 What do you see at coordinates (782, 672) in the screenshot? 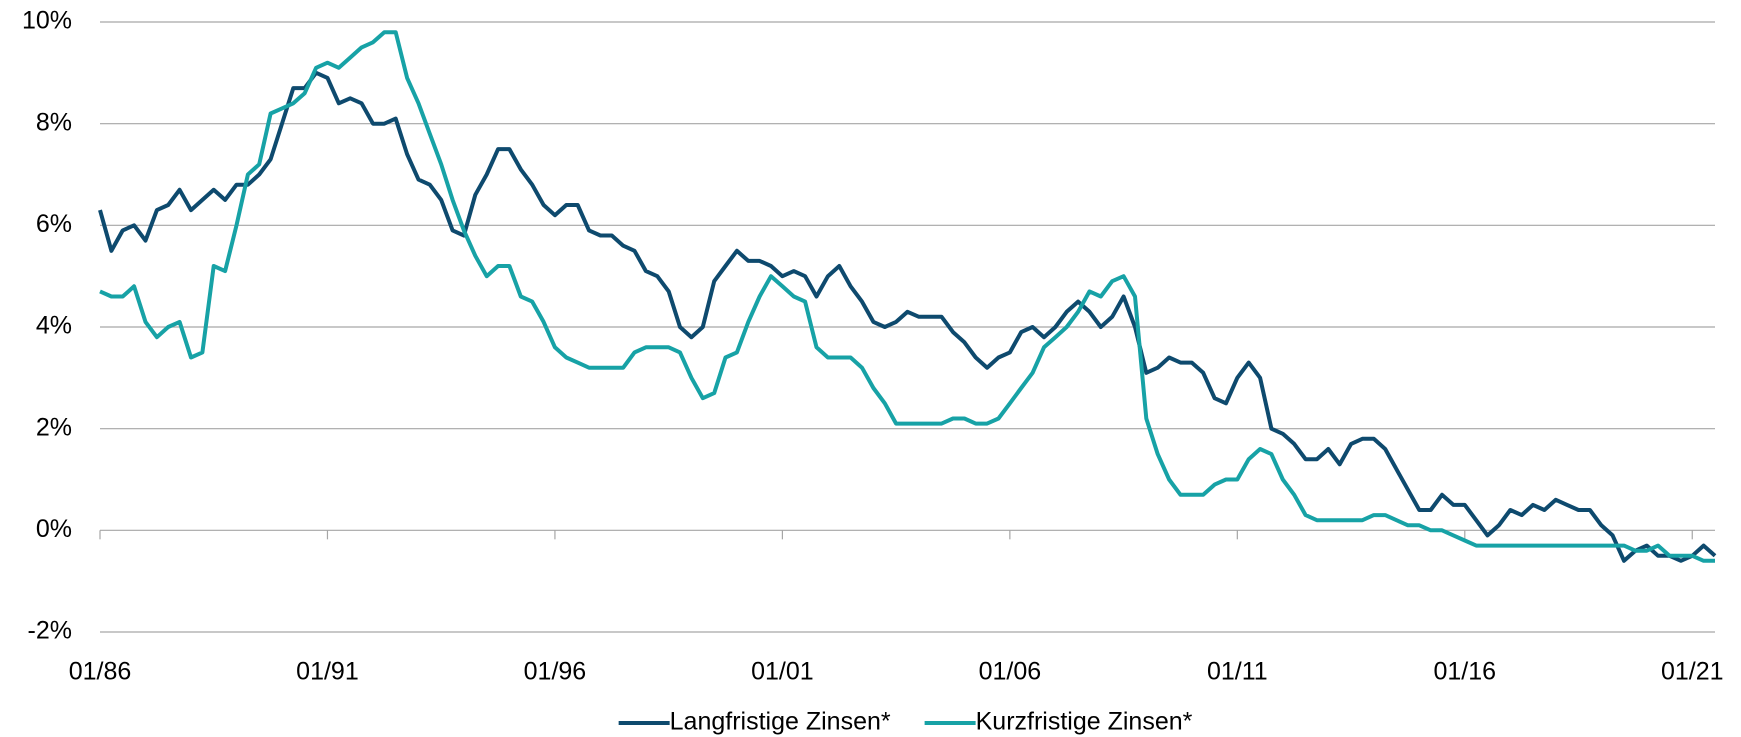
I see `x-tick-label: 01/01` at bounding box center [782, 672].